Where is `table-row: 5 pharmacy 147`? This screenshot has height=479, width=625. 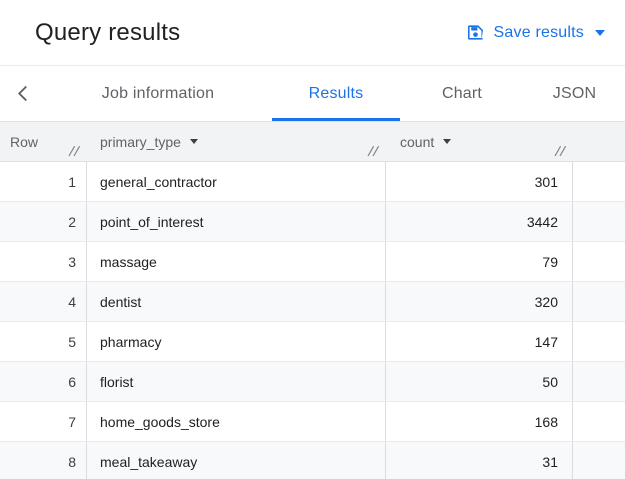
table-row: 5 pharmacy 147 is located at coordinates (312, 342).